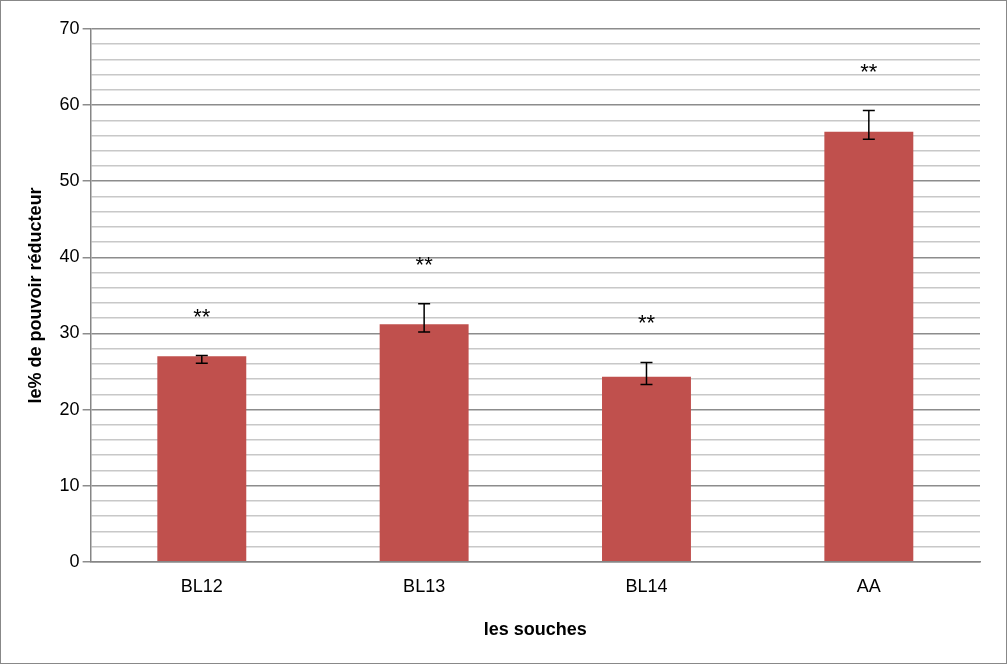 Image resolution: width=1007 pixels, height=664 pixels. I want to click on y-tick-label: 70, so click(69, 27).